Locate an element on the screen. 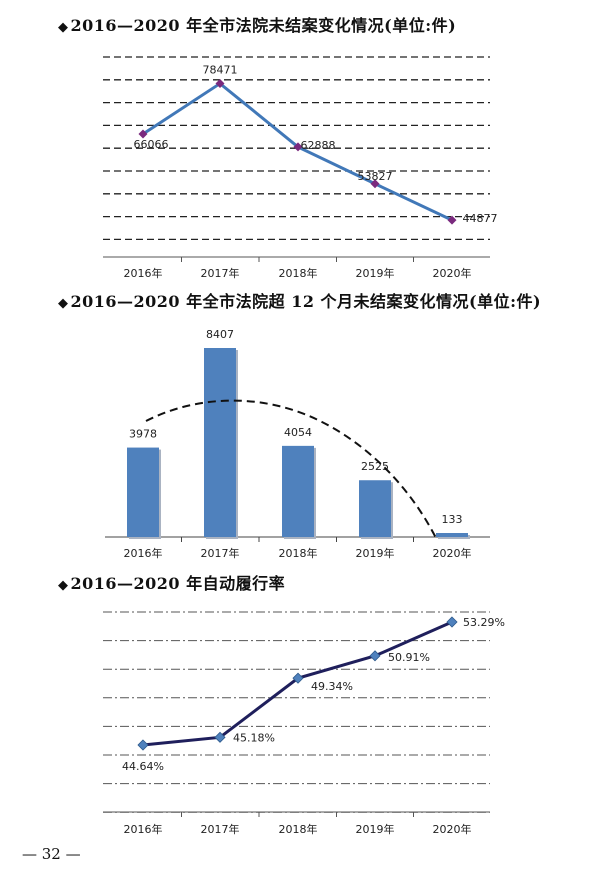 The image size is (600, 877). chart-2-title-text: 2016—2020 年全市法院超 12 个月未结案变化情况(单位:件) is located at coordinates (306, 301).